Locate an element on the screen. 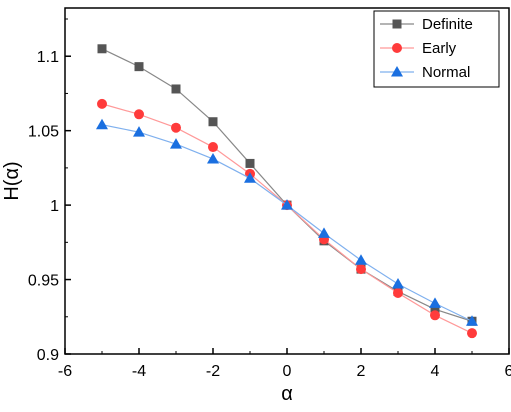 This screenshot has width=511, height=412. legend: Definite Early Normal is located at coordinates (436, 49).